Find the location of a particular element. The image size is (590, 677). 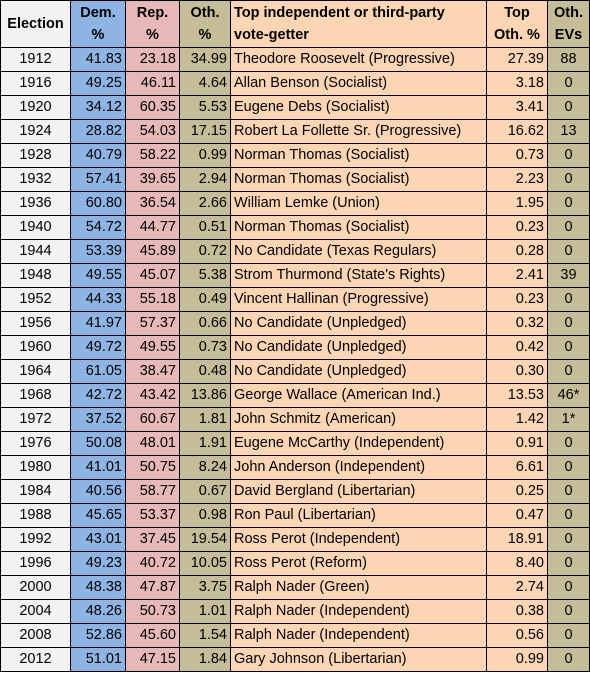

cell-dem-pct: 57.41 is located at coordinates (98, 179).